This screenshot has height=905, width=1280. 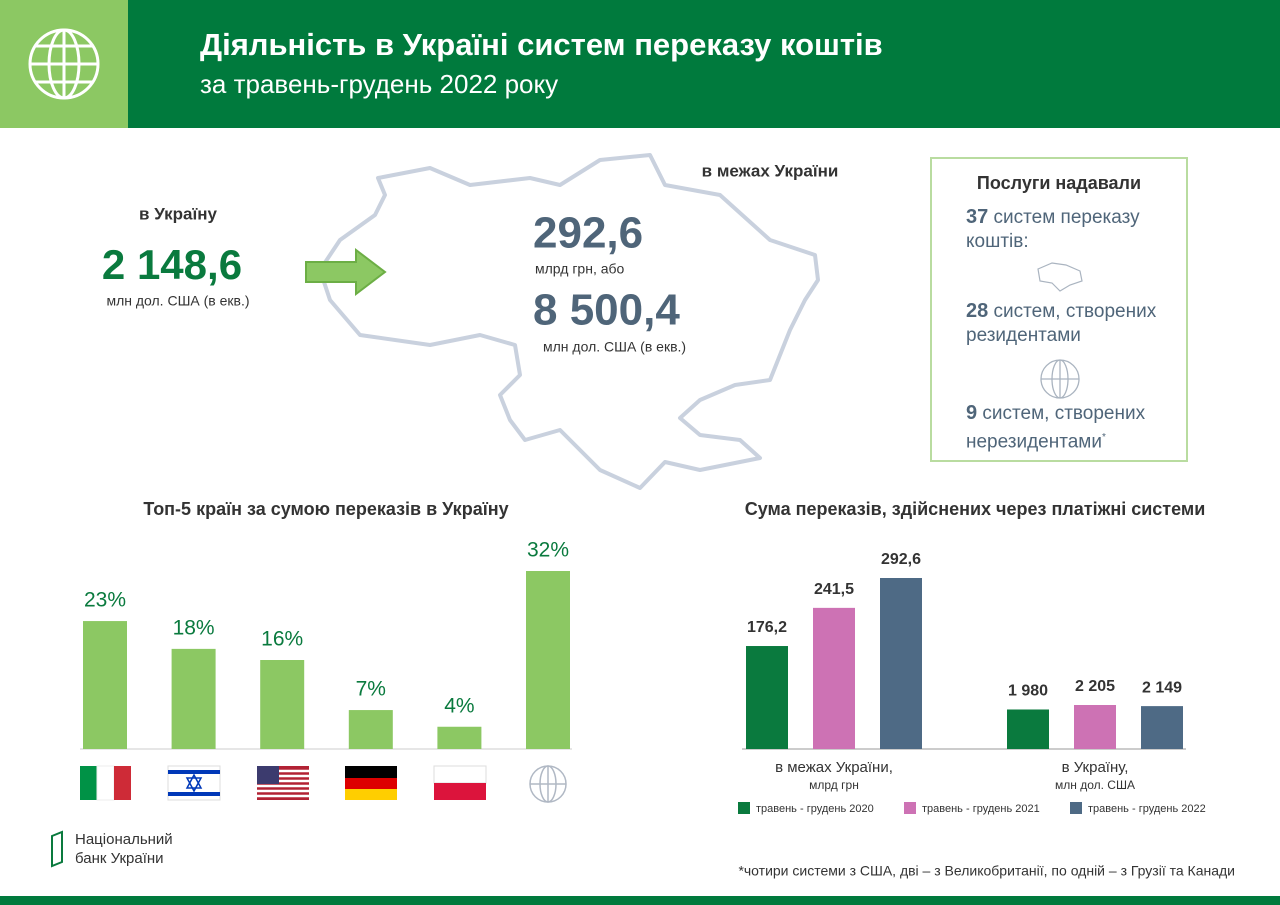 What do you see at coordinates (371, 689) in the screenshot?
I see `value-label: 7%` at bounding box center [371, 689].